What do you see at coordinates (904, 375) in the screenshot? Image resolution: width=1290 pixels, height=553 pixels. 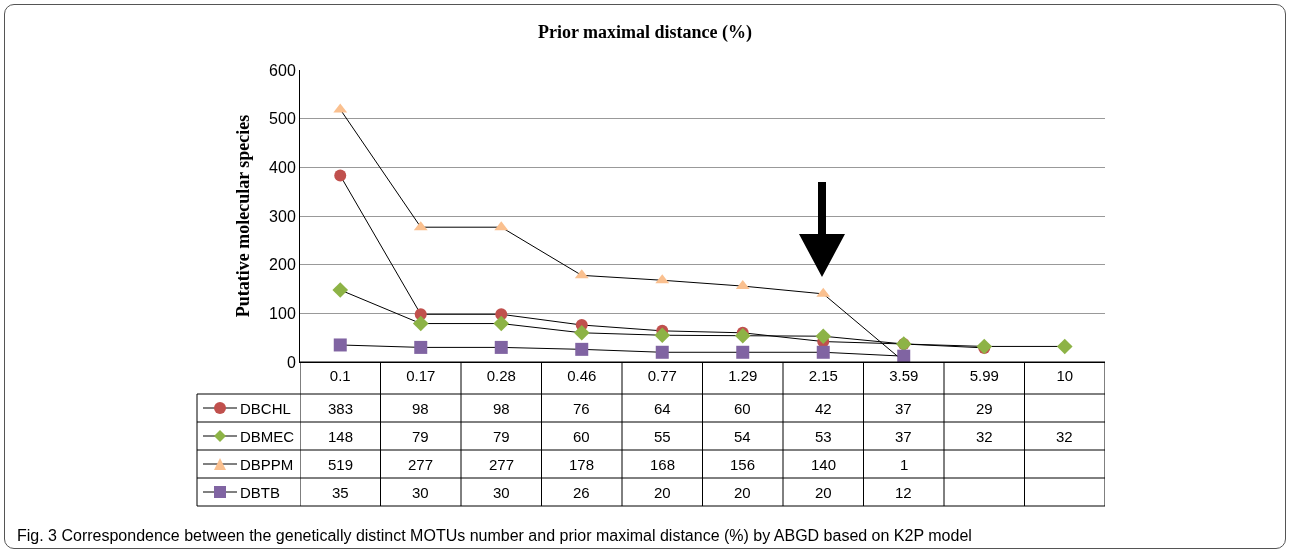 I see `x-tick-label: 3.59` at bounding box center [904, 375].